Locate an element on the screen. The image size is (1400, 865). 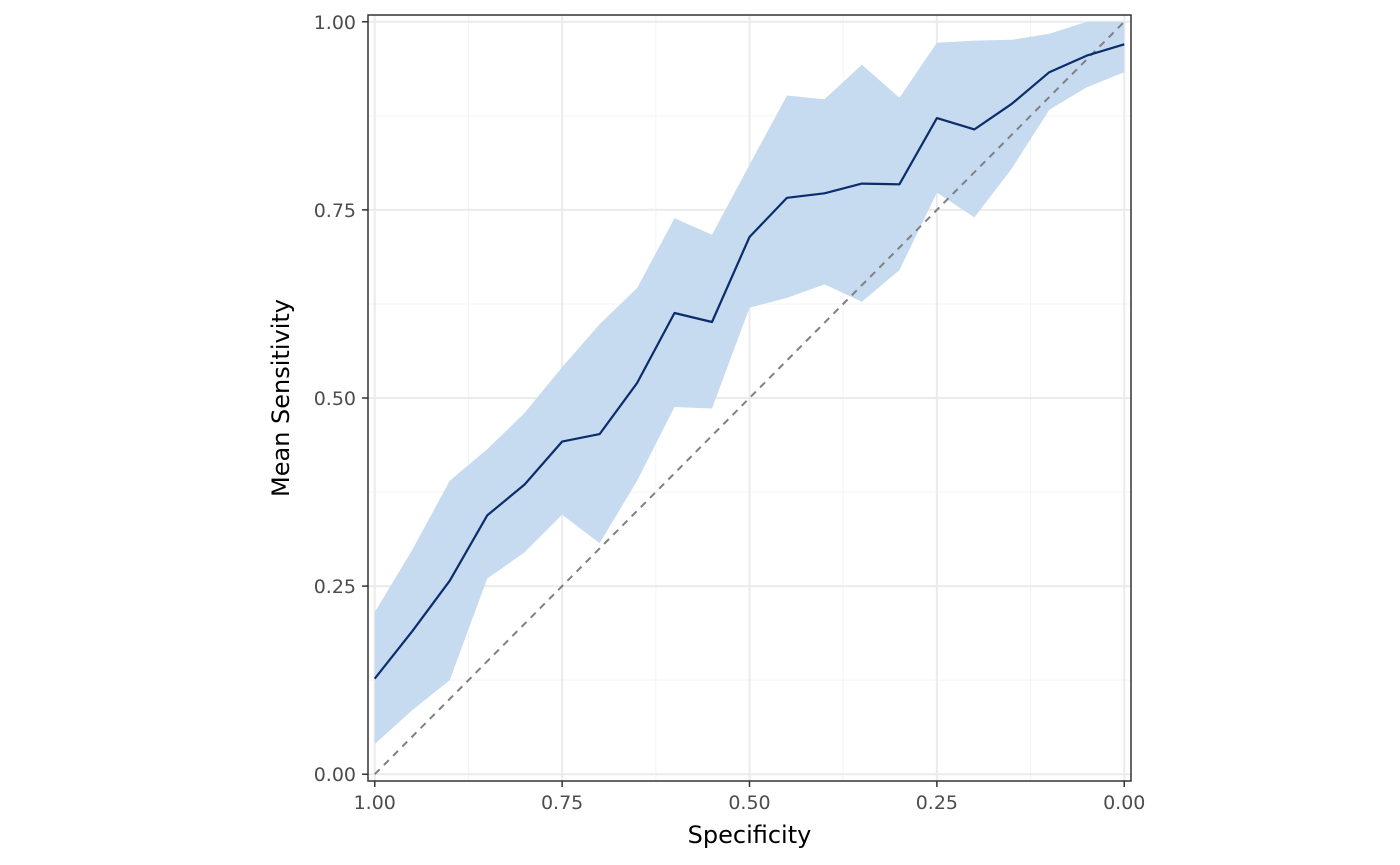
y-axis-tick-labels: 0.00 0.25 0.50 0.75 1.00 is located at coordinates (335, 399).